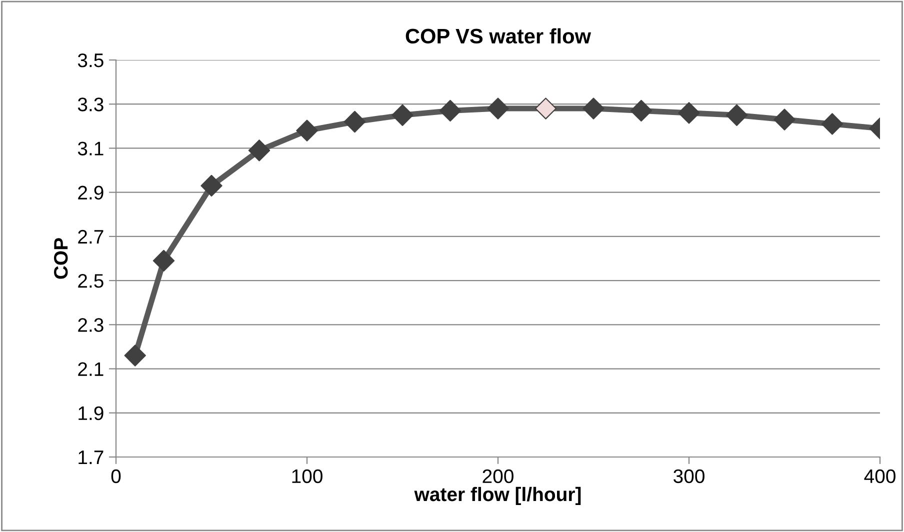  What do you see at coordinates (307, 476) in the screenshot?
I see `x-tick-label: 100` at bounding box center [307, 476].